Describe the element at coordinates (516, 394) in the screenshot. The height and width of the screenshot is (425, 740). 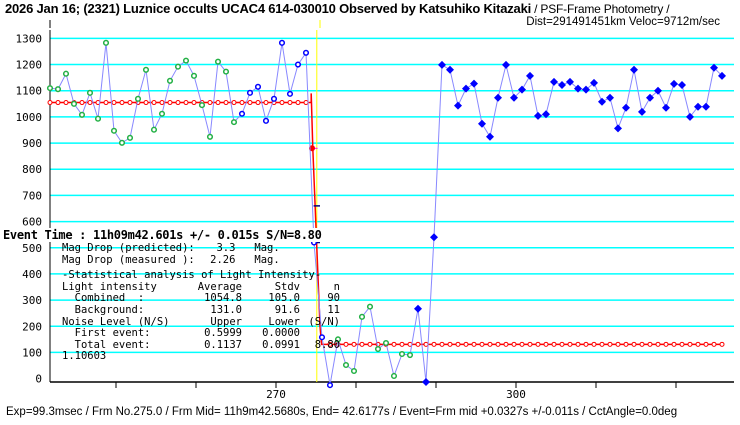
I see `x-tick-label: 300` at that location.